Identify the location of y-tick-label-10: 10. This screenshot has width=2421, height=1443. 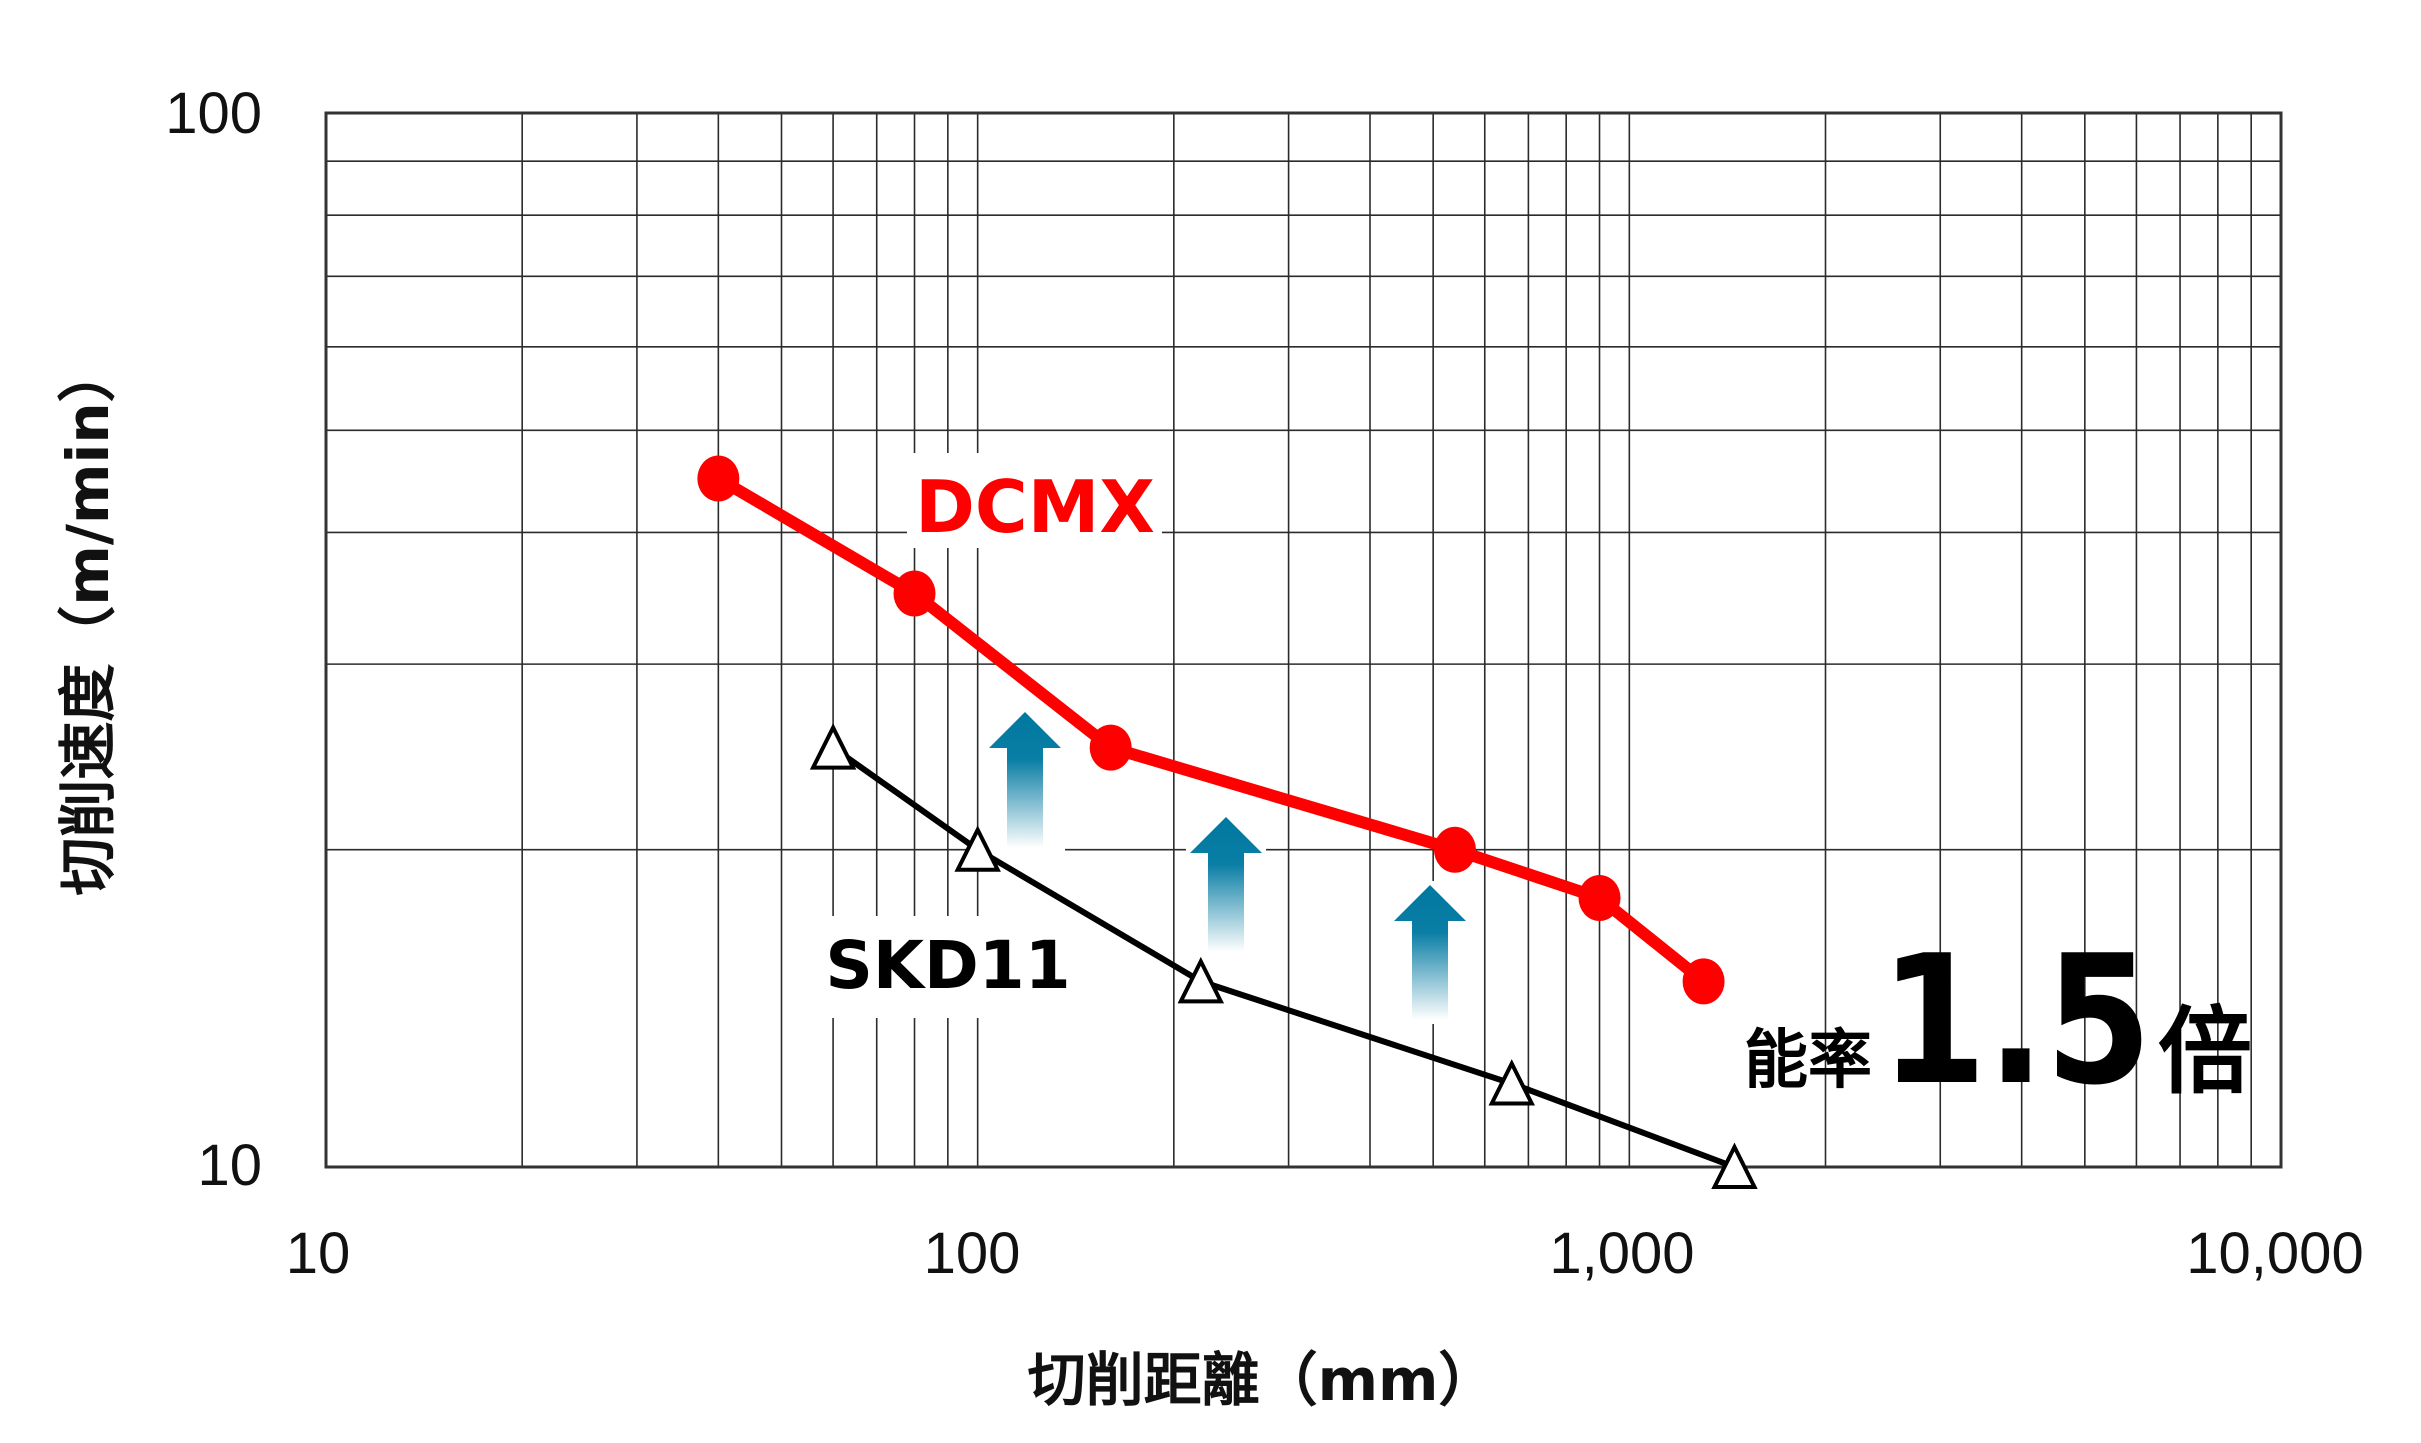
(229, 1165).